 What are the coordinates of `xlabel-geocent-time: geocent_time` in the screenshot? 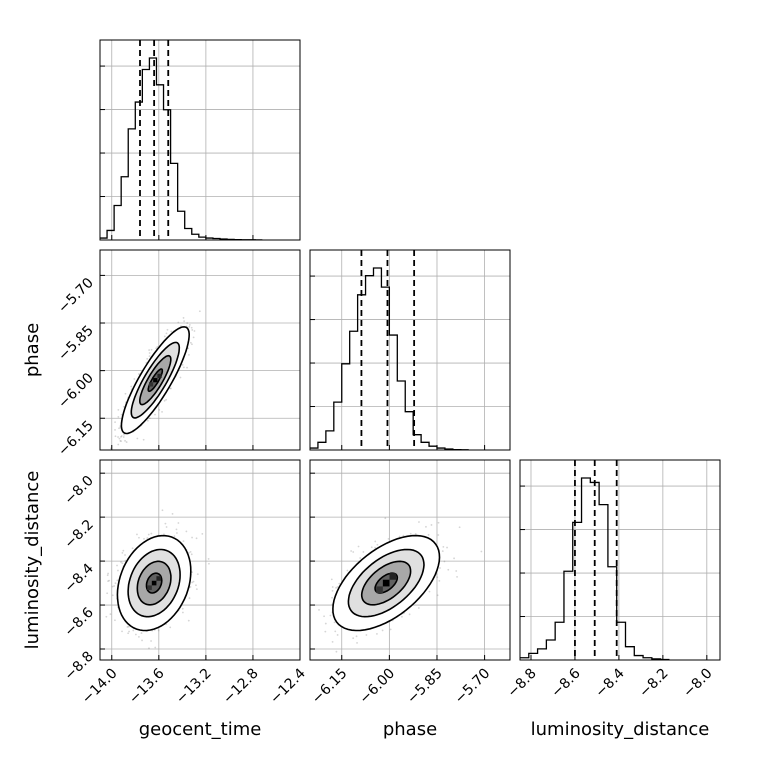 It's located at (200, 729).